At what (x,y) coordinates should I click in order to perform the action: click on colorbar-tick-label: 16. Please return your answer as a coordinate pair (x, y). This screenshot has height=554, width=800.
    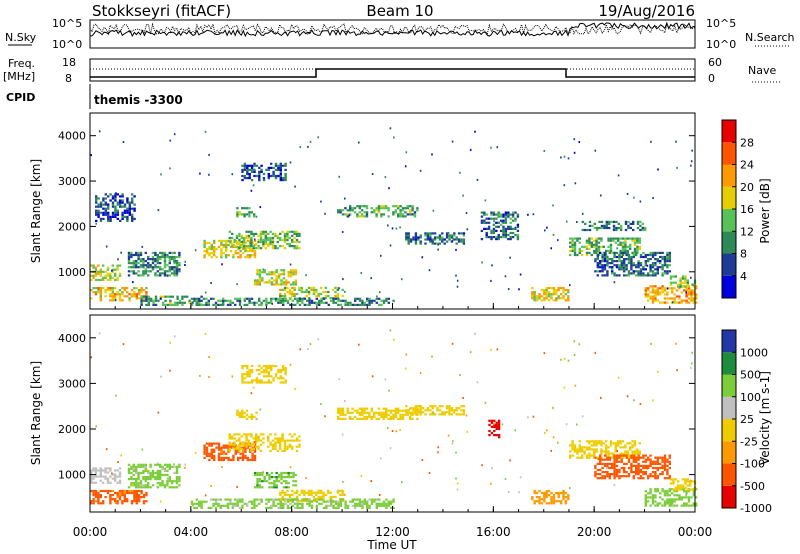
    Looking at the image, I should click on (747, 209).